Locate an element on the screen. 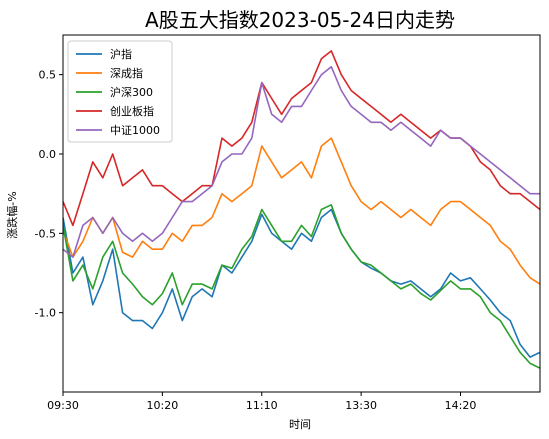  legend-box is located at coordinates (120, 91).